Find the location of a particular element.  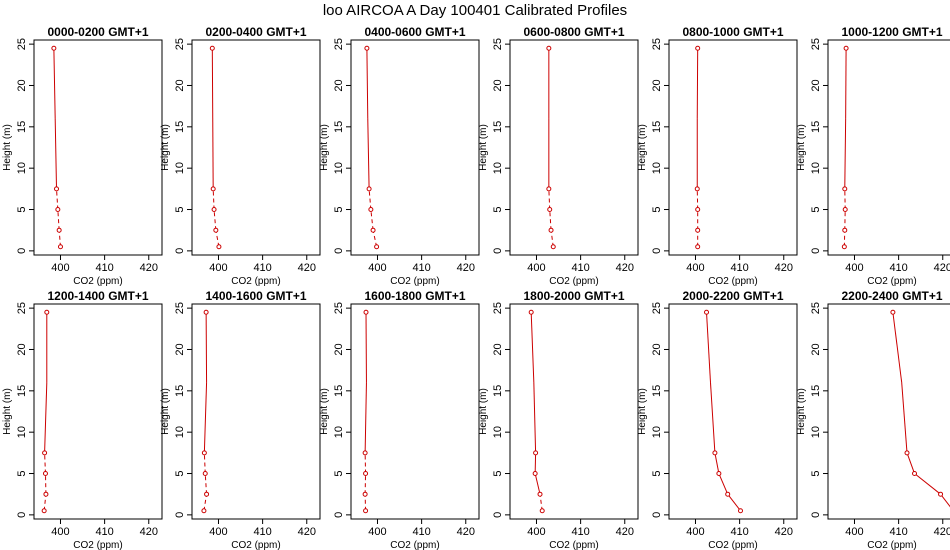

panel-title: 1600-1800 GMT+1 is located at coordinates (414, 296).